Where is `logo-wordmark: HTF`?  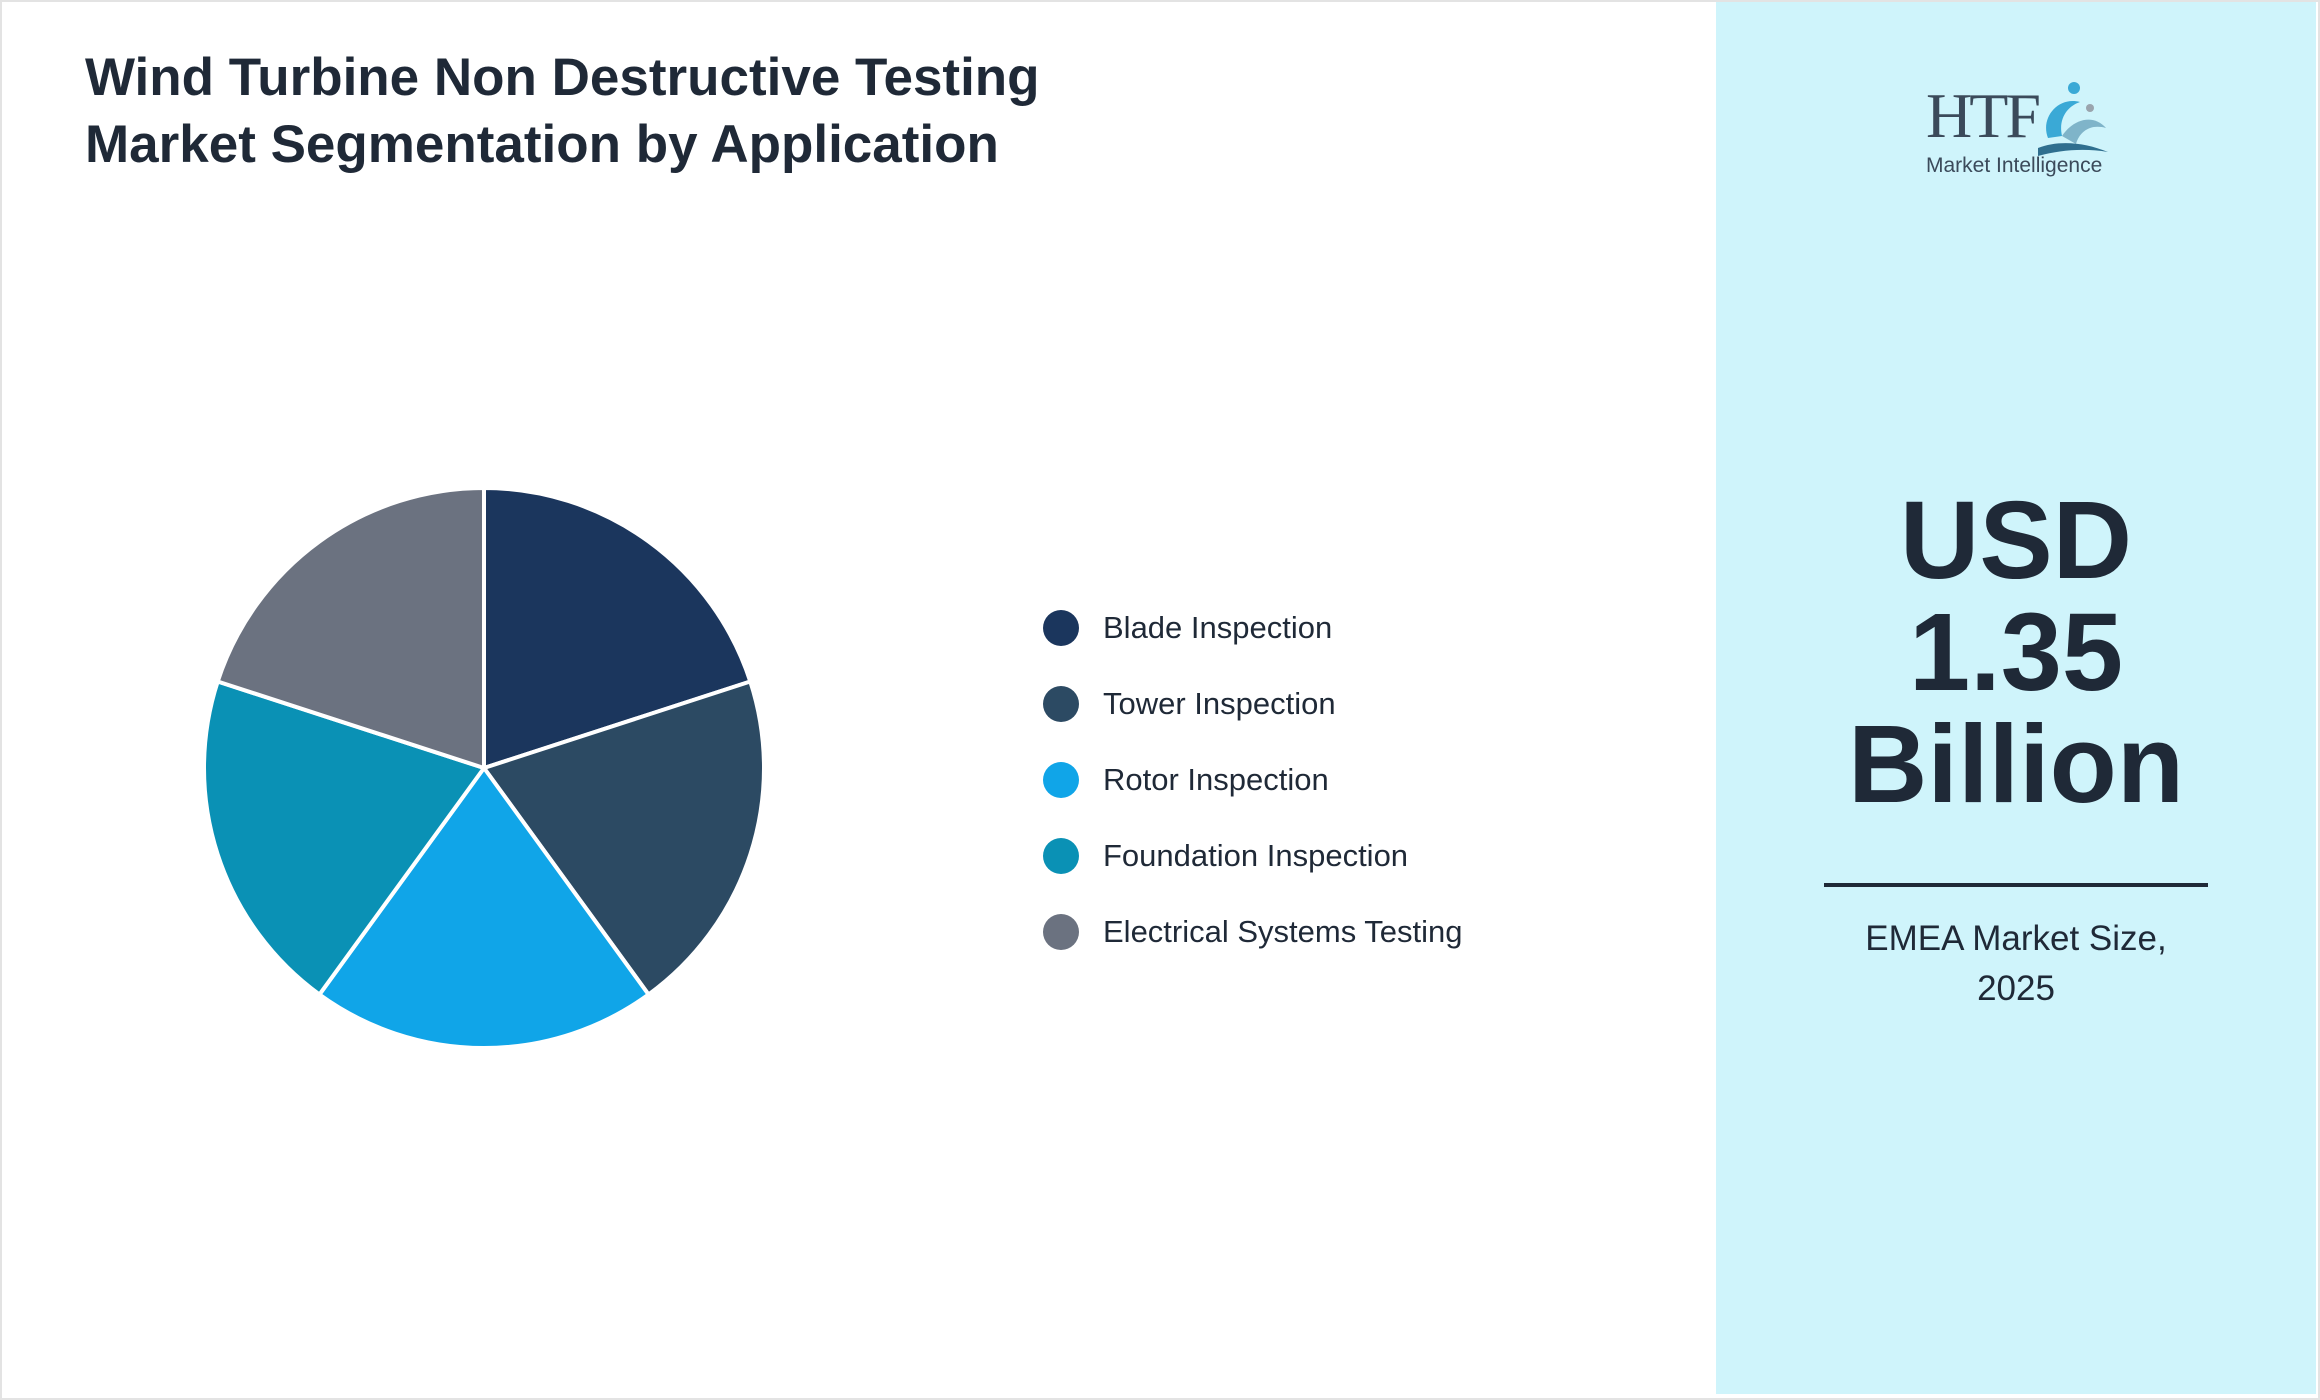
logo-wordmark: HTF is located at coordinates (1983, 115).